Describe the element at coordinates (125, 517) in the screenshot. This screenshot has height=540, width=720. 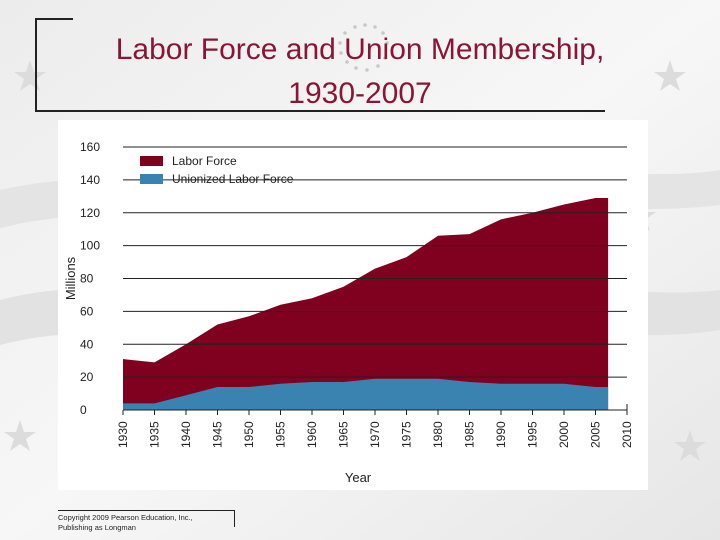
I see `copyright-line1: Copyright 2009 Pearson Education, Inc.,` at that location.